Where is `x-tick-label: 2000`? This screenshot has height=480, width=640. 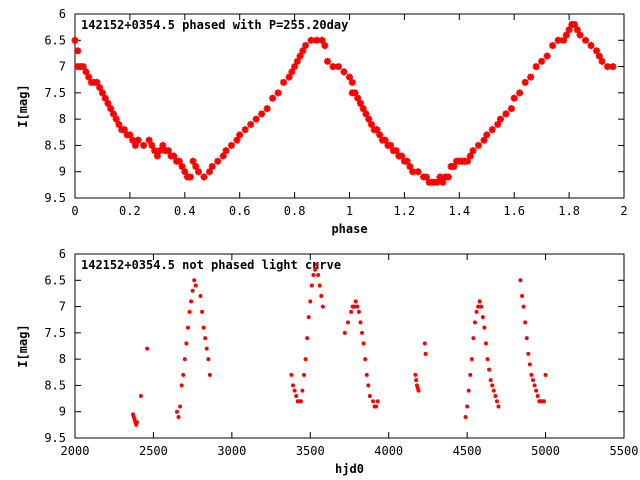
x-tick-label: 2000 is located at coordinates (75, 451).